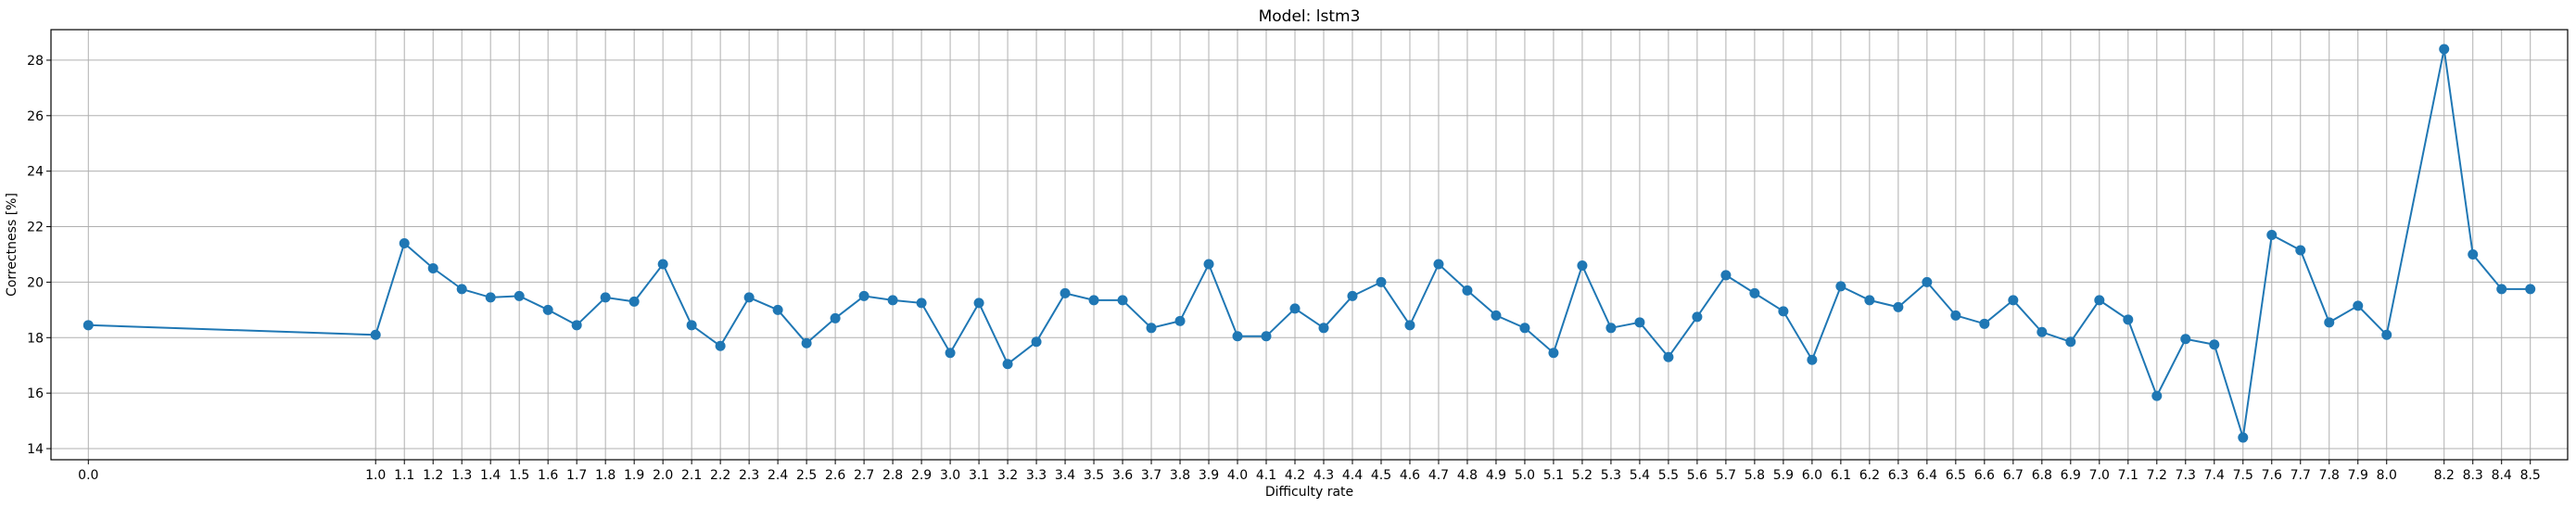  What do you see at coordinates (576, 475) in the screenshot?
I see `x-tick-label: 1.7` at bounding box center [576, 475].